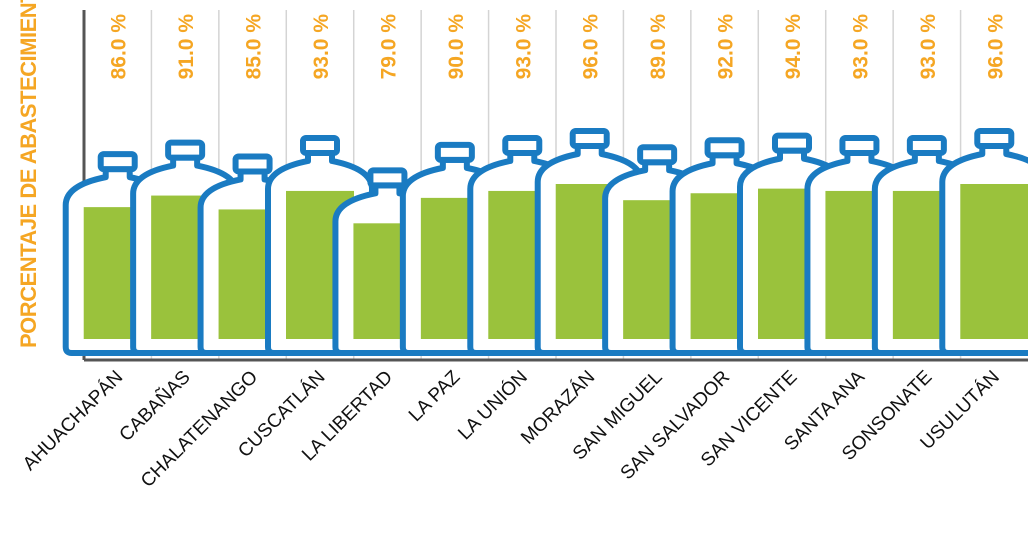  I want to click on value-label: 94.0 %, so click(793, 47).